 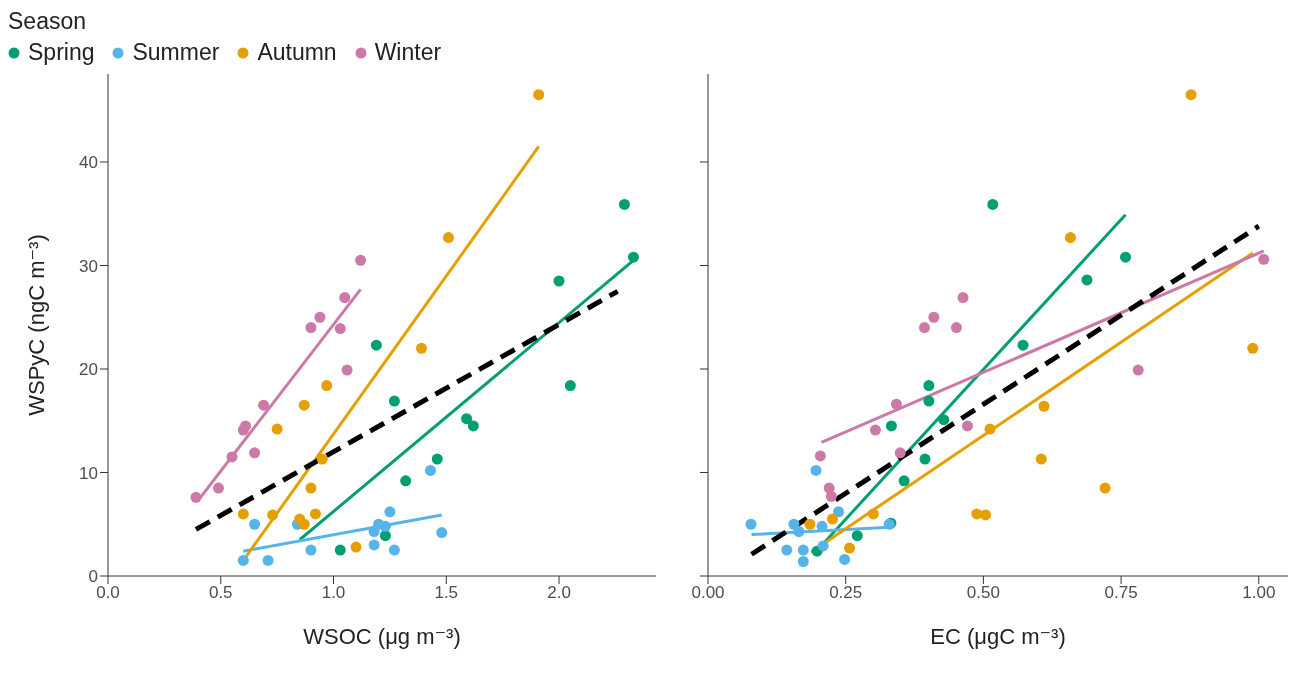 What do you see at coordinates (88, 266) in the screenshot?
I see `y-tick-label: 30` at bounding box center [88, 266].